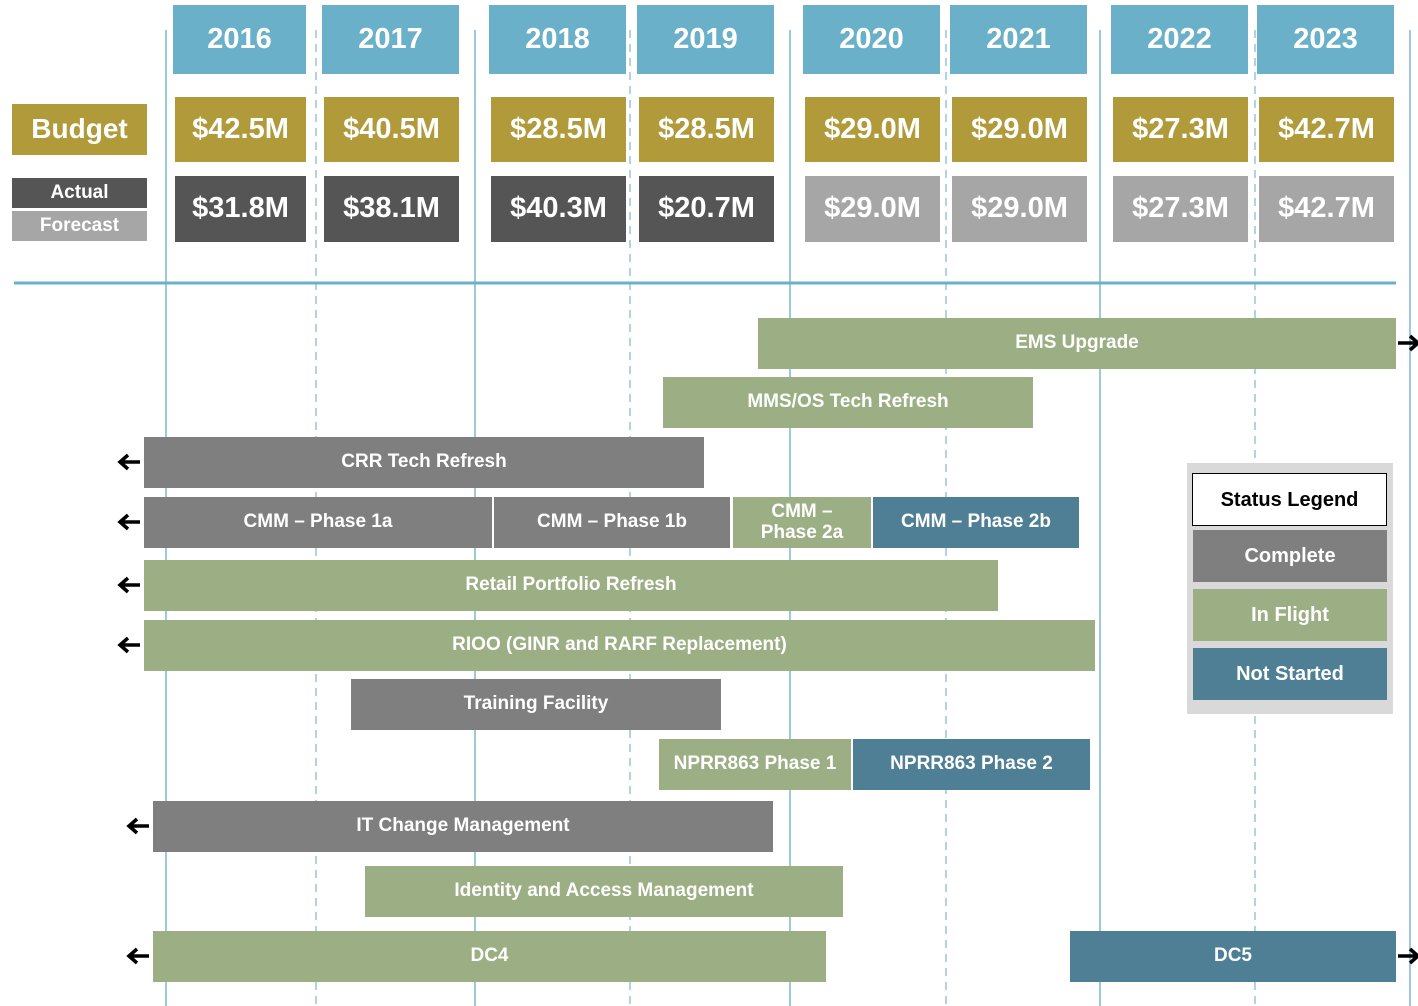 This screenshot has height=1006, width=1418. I want to click on forecast-label: Forecast, so click(79, 226).